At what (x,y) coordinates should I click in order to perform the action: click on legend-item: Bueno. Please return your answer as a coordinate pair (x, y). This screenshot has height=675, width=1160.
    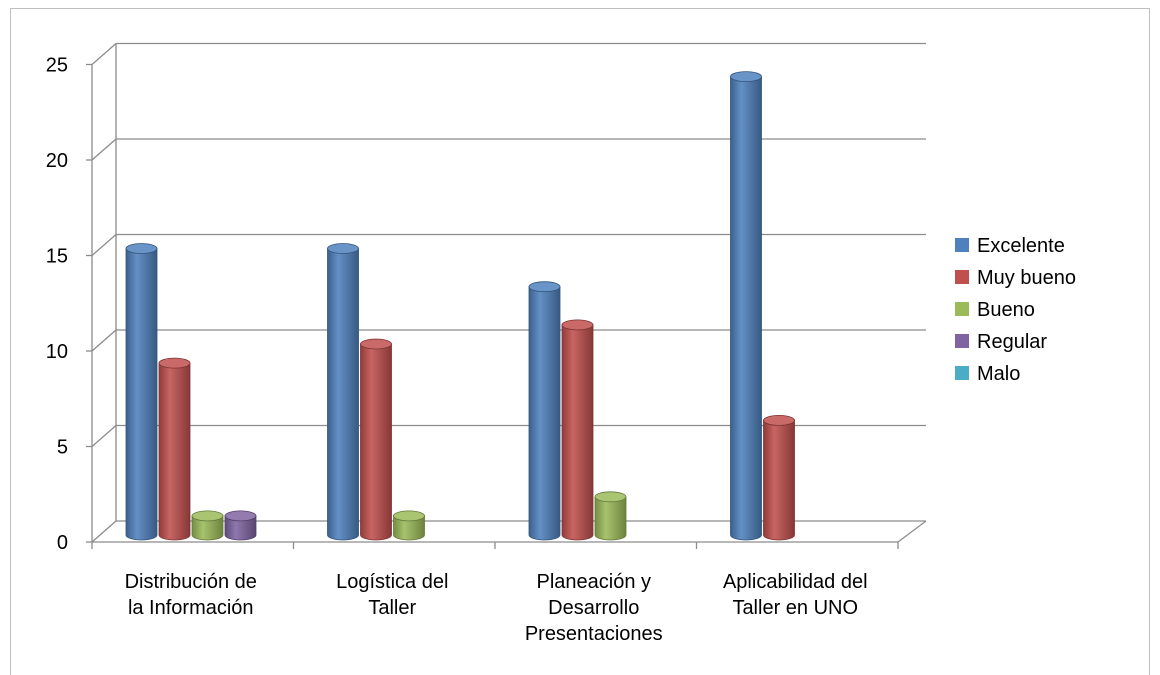
    Looking at the image, I should click on (995, 310).